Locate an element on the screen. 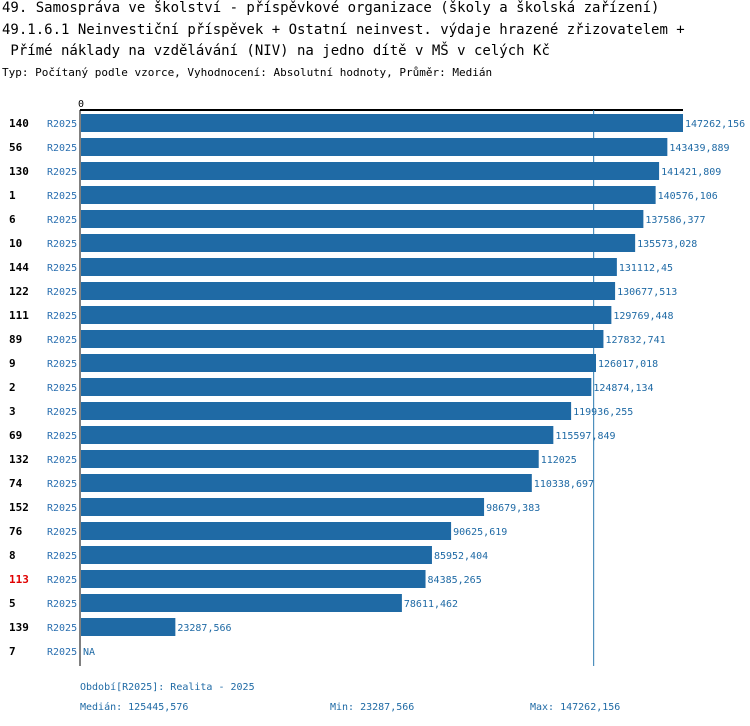 Image resolution: width=750 pixels, height=726 pixels. category-label: 8 is located at coordinates (12, 555).